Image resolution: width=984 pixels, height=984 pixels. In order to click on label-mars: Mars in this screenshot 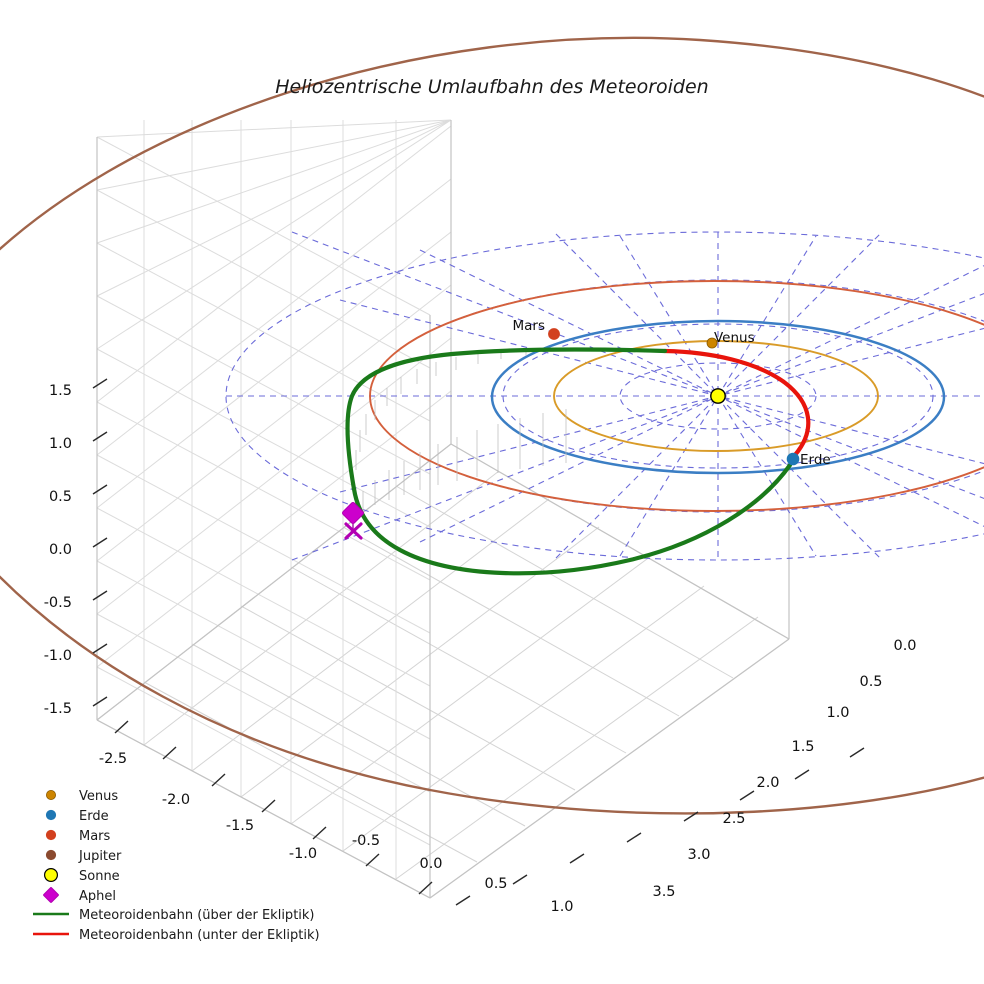, I will do `click(528, 326)`.